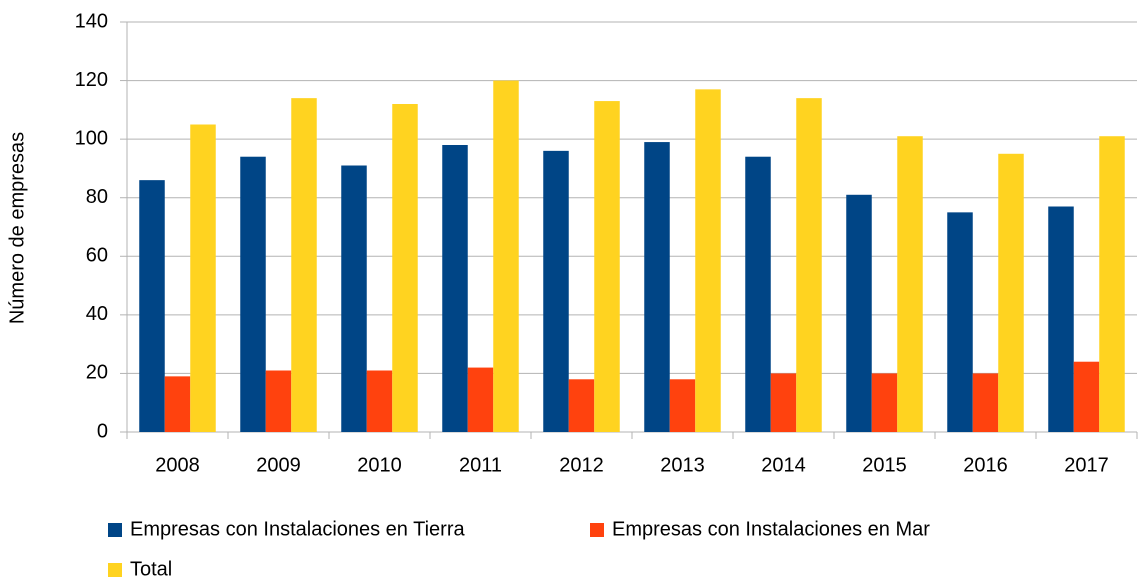 This screenshot has width=1138, height=578. Describe the element at coordinates (379, 465) in the screenshot. I see `x-tick-label: 2010` at that location.